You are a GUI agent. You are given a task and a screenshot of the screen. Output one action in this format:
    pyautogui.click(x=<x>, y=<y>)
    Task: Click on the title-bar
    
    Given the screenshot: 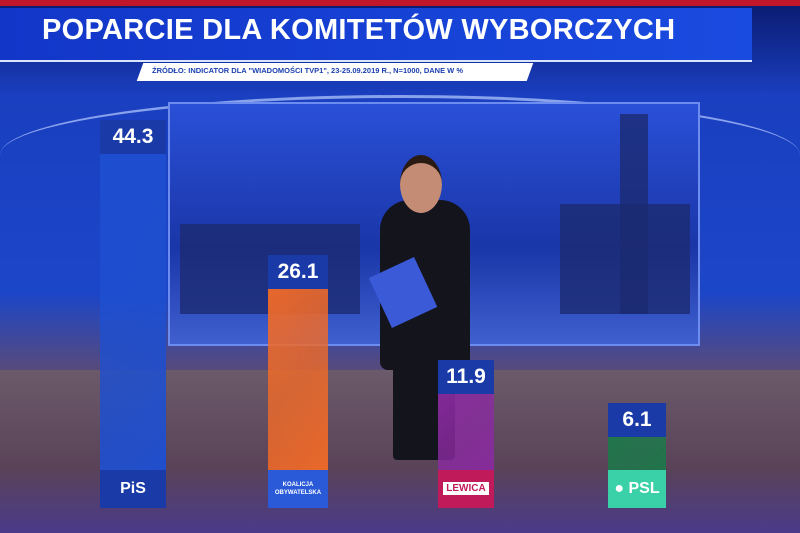 What is the action you would take?
    pyautogui.click(x=376, y=35)
    